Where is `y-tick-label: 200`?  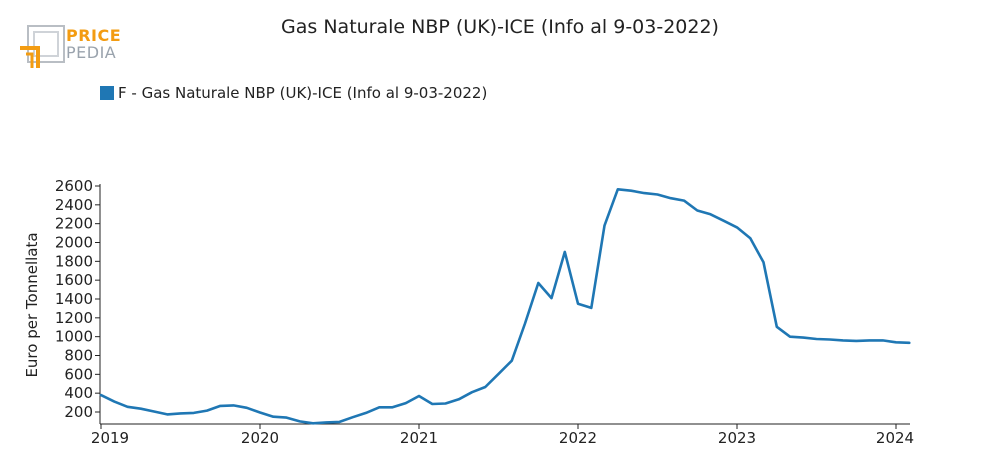 y-tick-label: 200 is located at coordinates (78, 412).